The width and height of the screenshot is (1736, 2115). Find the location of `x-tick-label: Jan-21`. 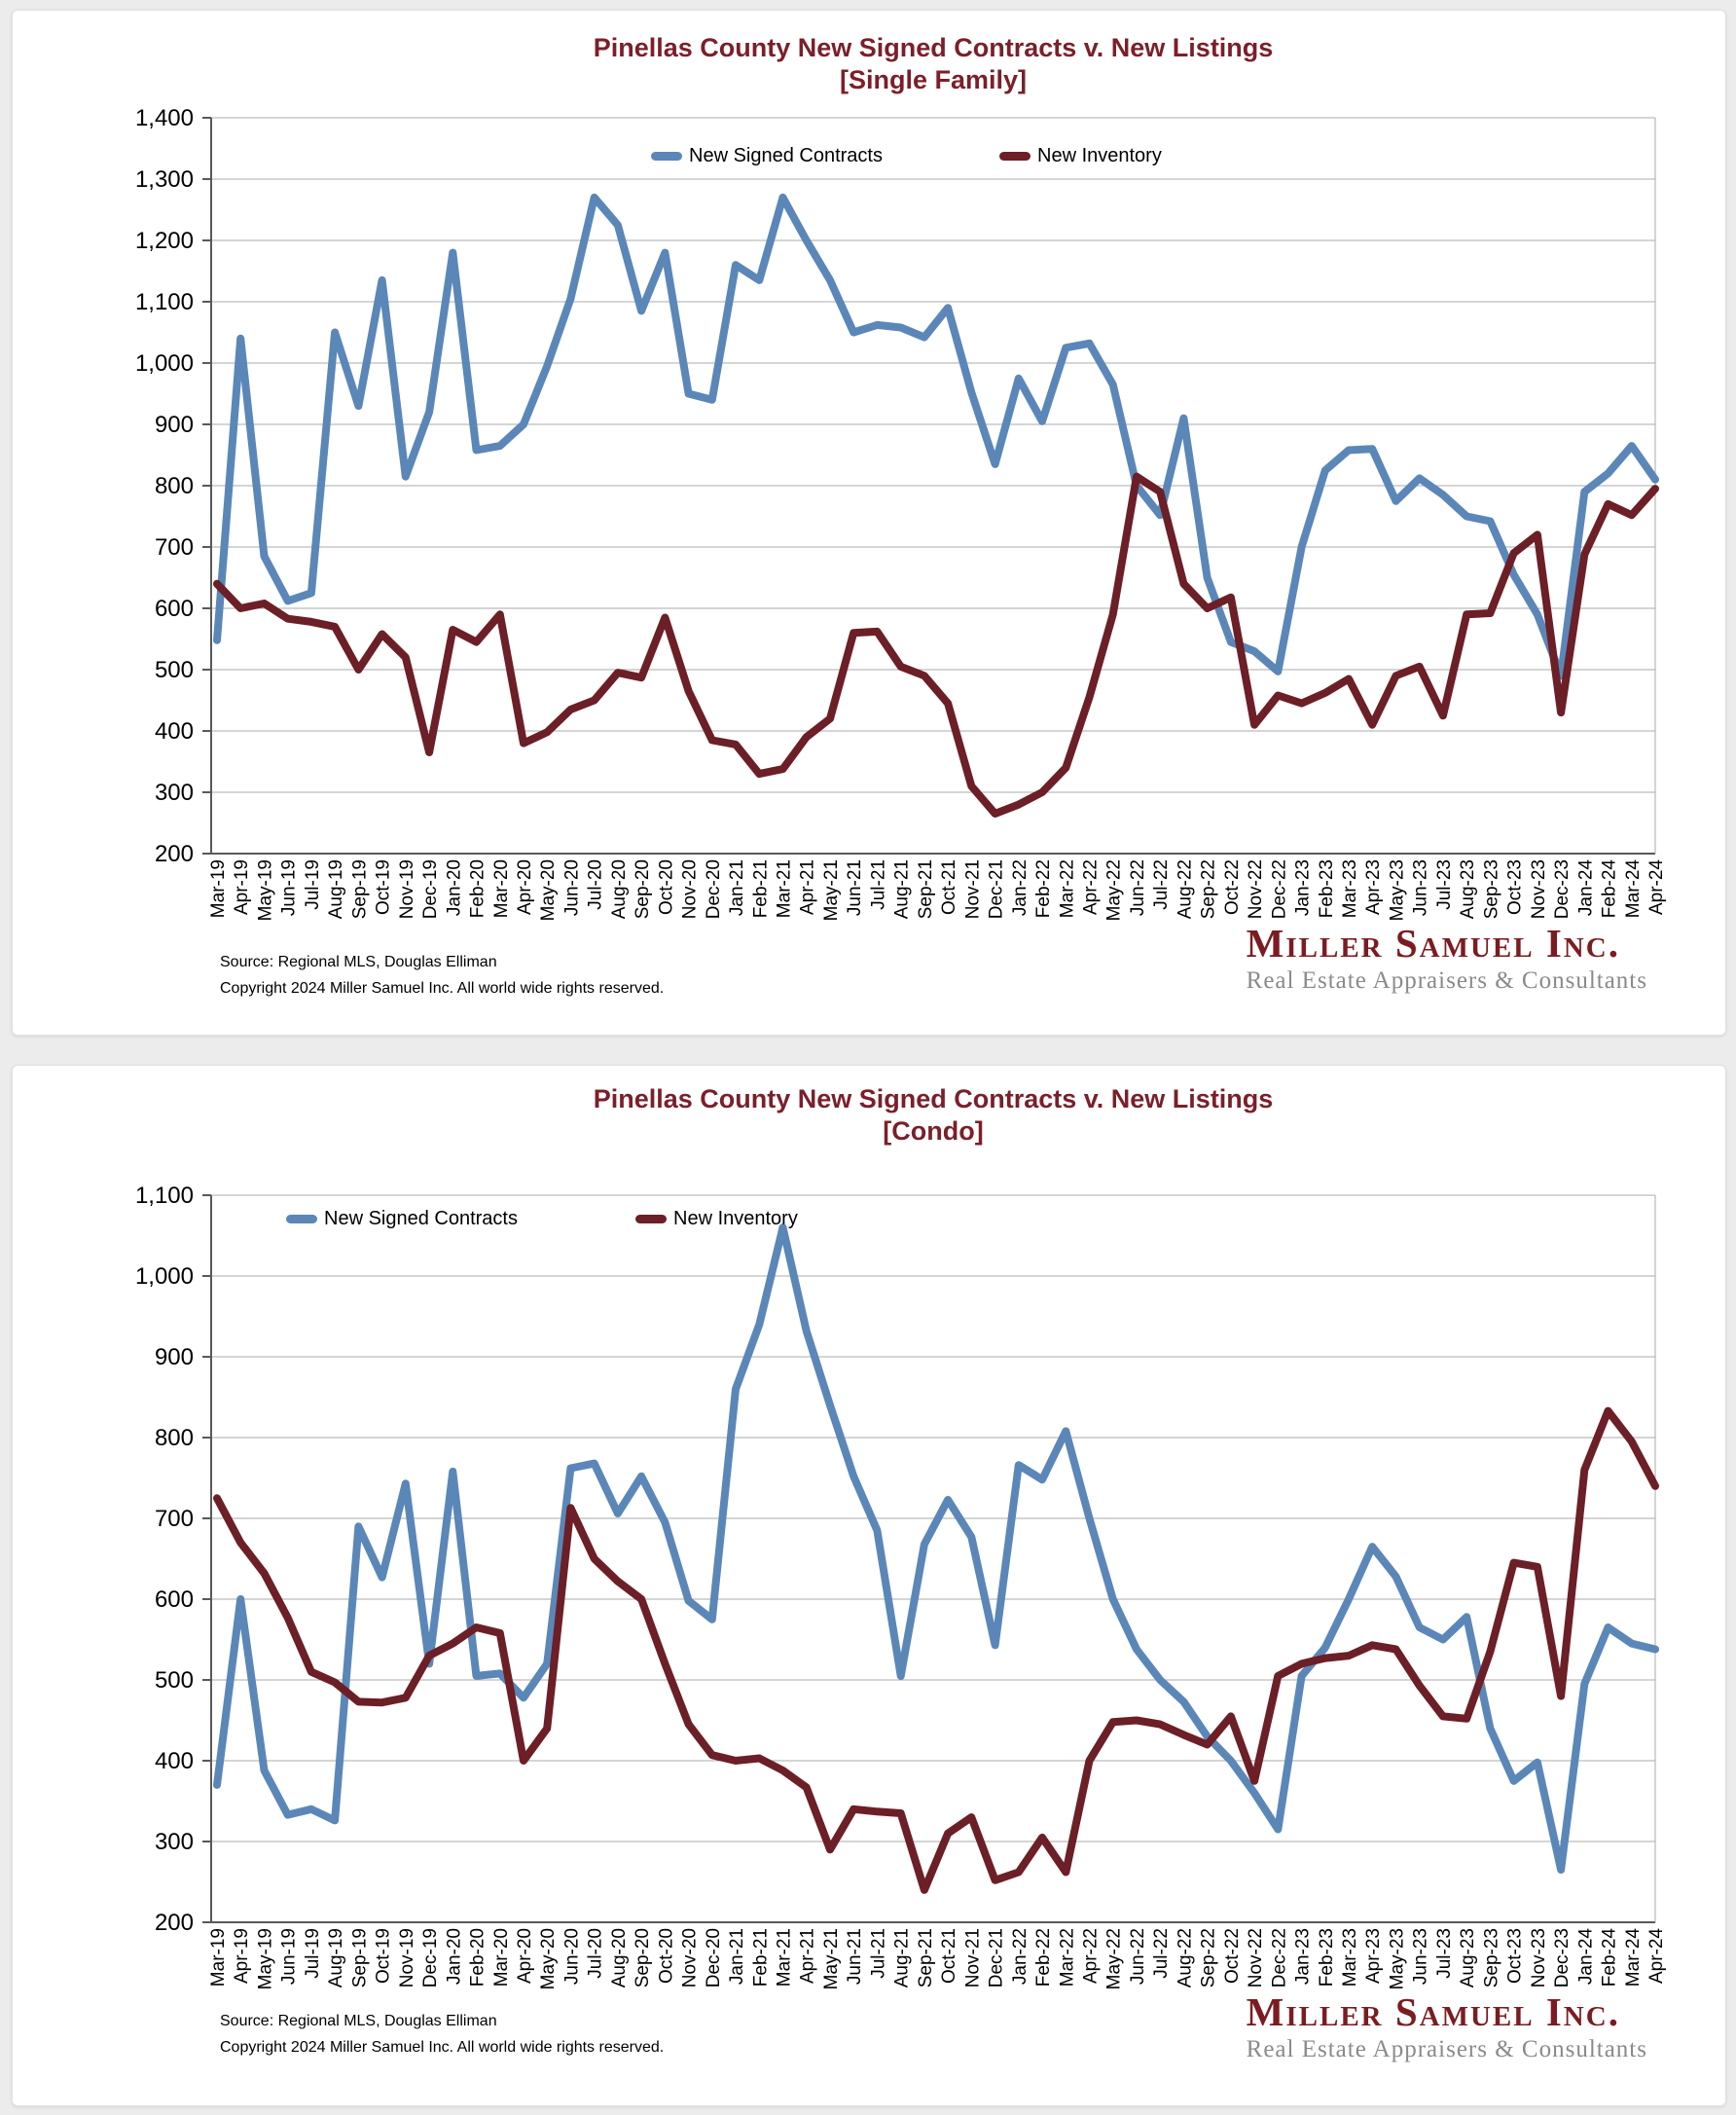

x-tick-label: Jan-21 is located at coordinates (737, 1956).